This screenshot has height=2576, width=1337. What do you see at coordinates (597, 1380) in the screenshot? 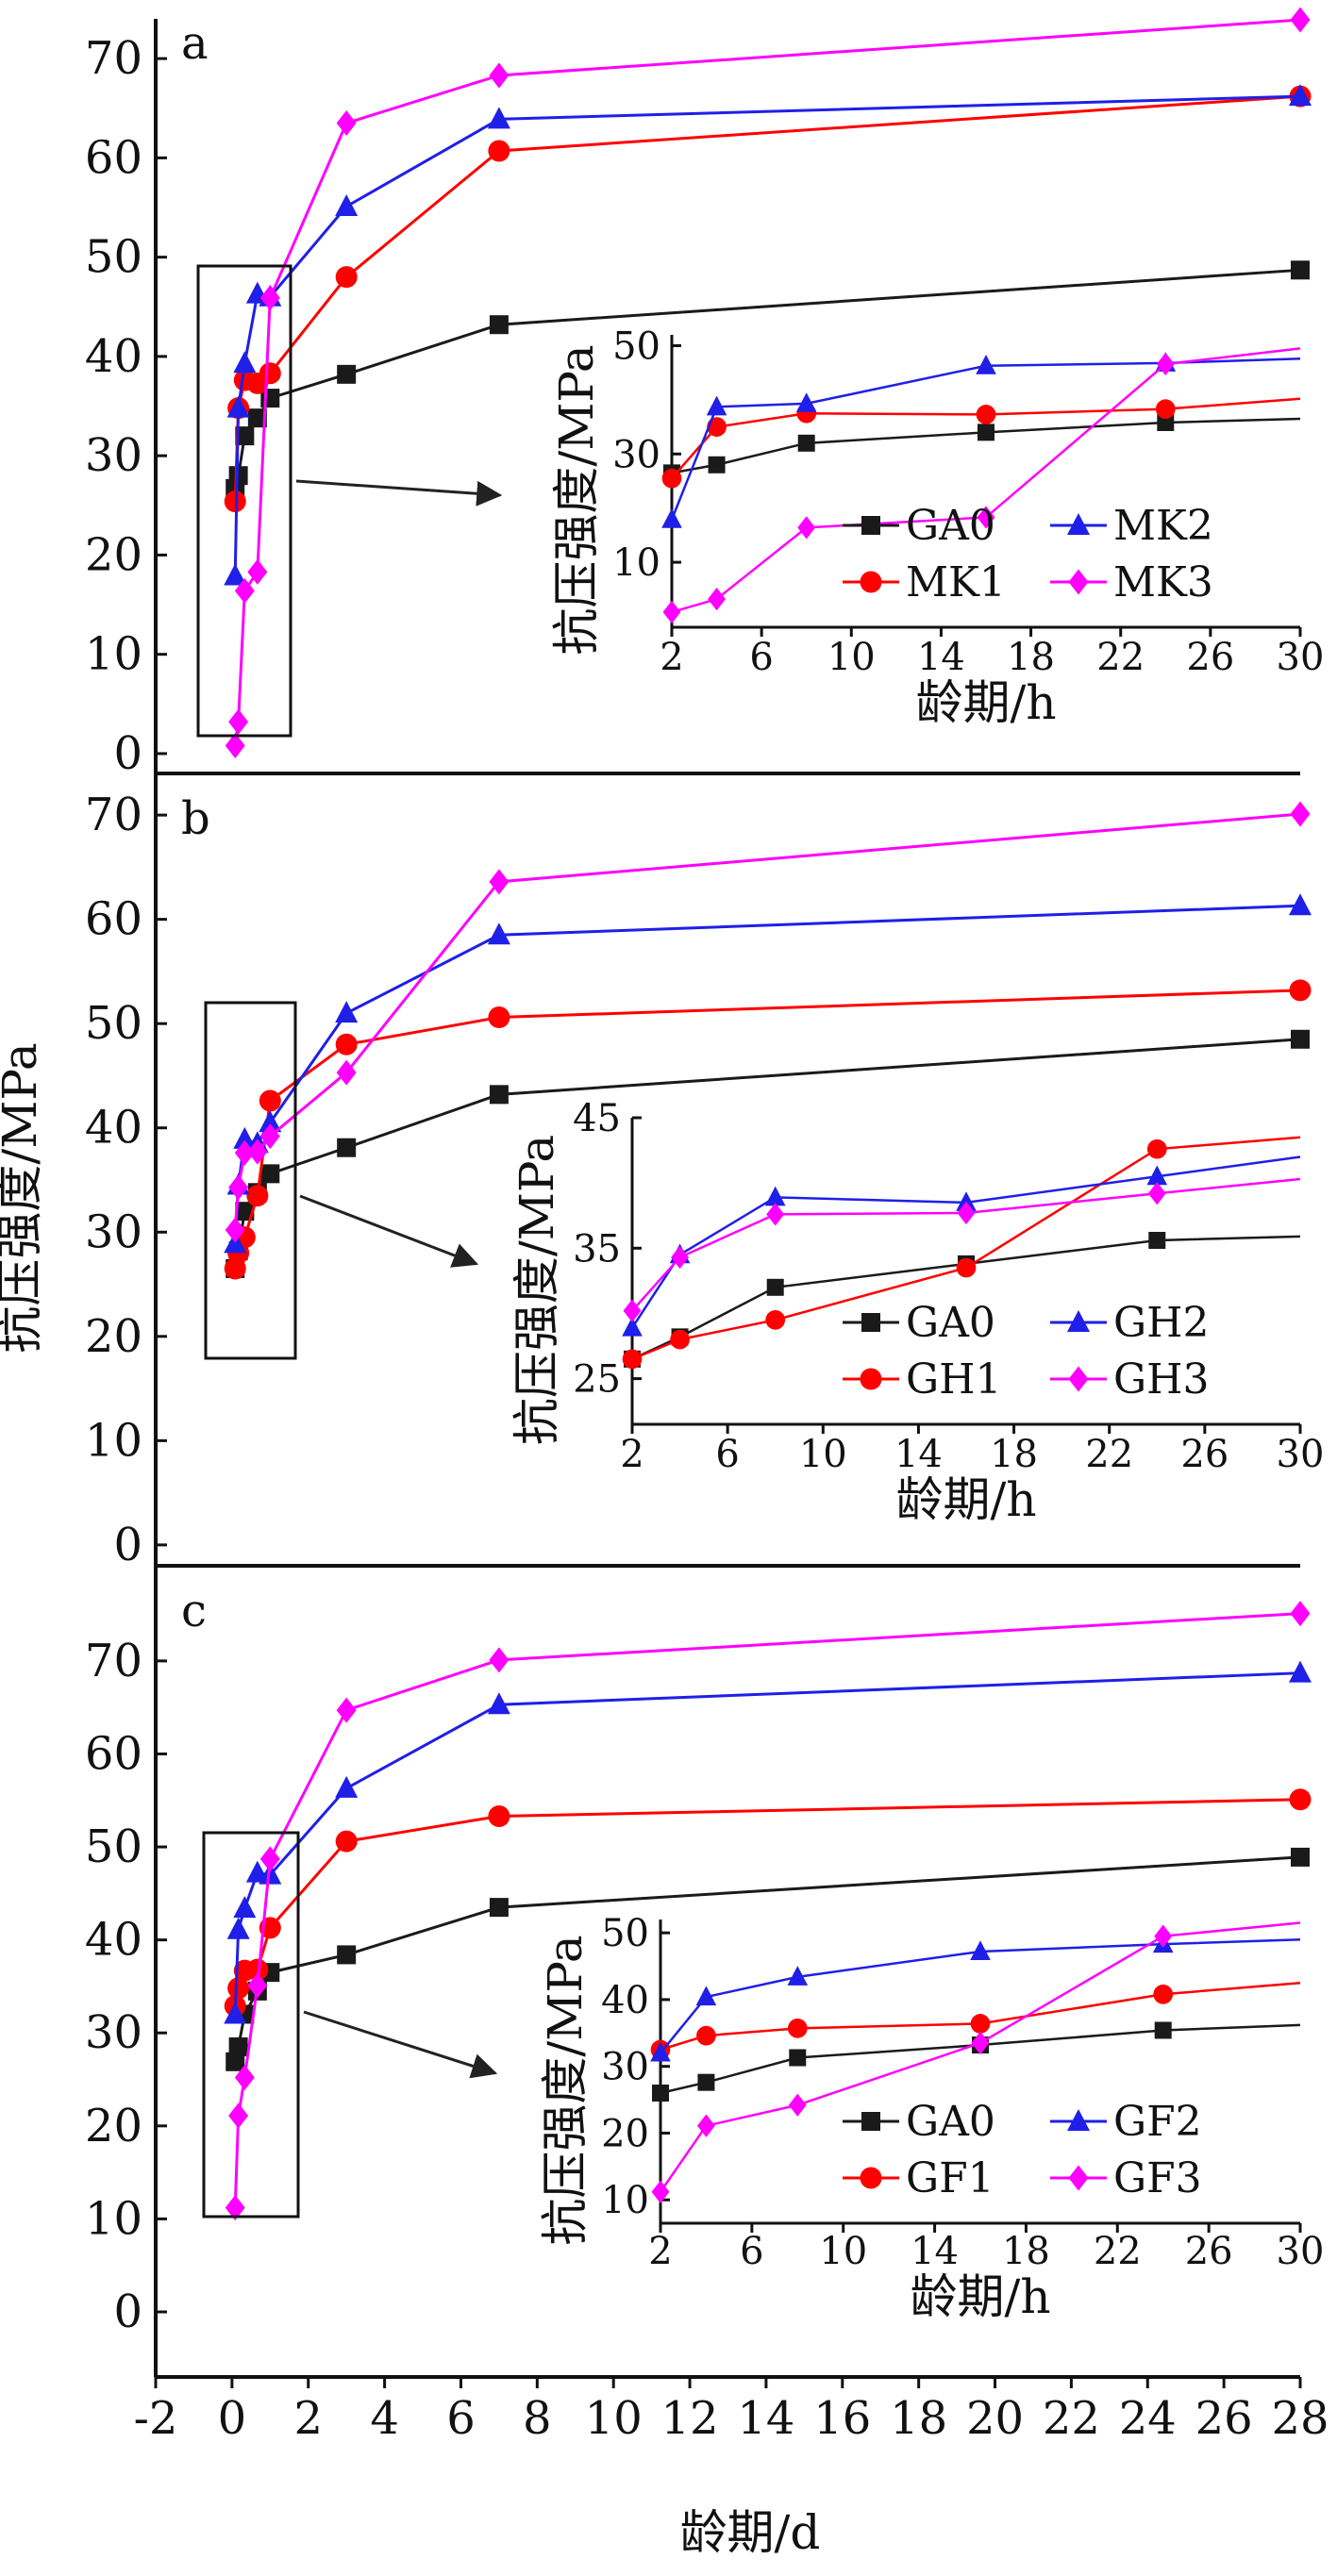
I see `inset-y-tick-label: 25` at bounding box center [597, 1380].